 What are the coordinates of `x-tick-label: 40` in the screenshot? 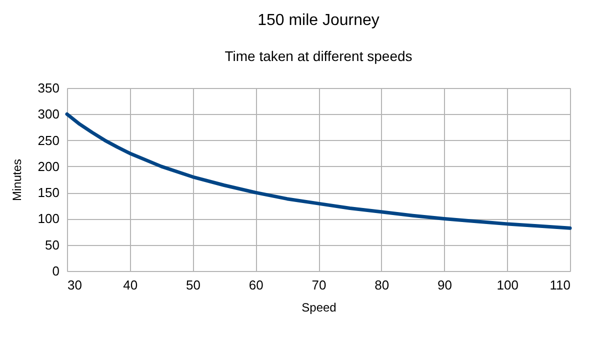 It's located at (130, 285).